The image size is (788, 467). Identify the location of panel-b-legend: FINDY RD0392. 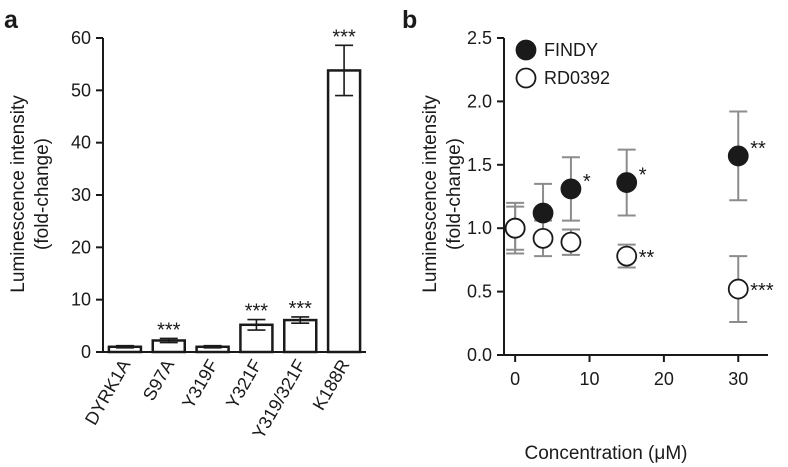
(562, 64).